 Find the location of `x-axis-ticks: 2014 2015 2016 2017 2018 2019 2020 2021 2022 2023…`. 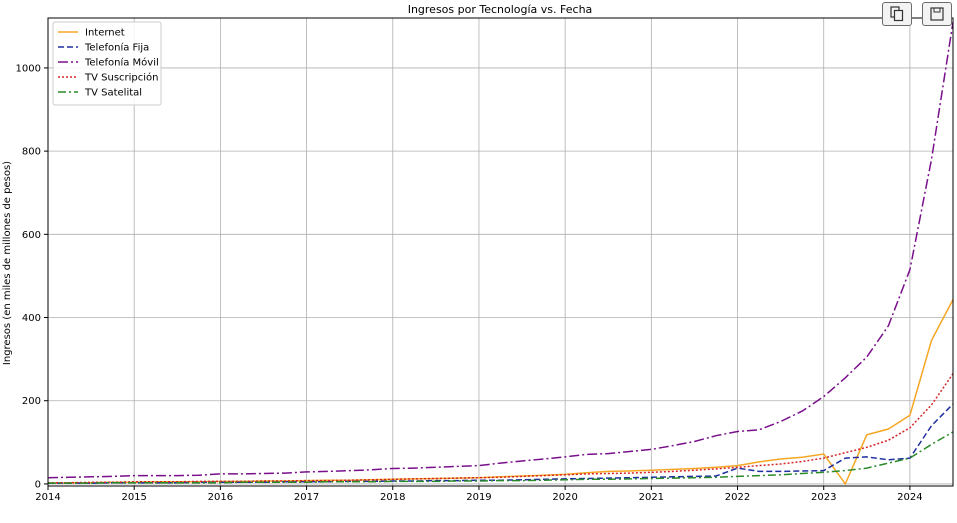

x-axis-ticks: 2014 2015 2016 2017 2018 2019 2020 2021 2022 2023… is located at coordinates (479, 494).